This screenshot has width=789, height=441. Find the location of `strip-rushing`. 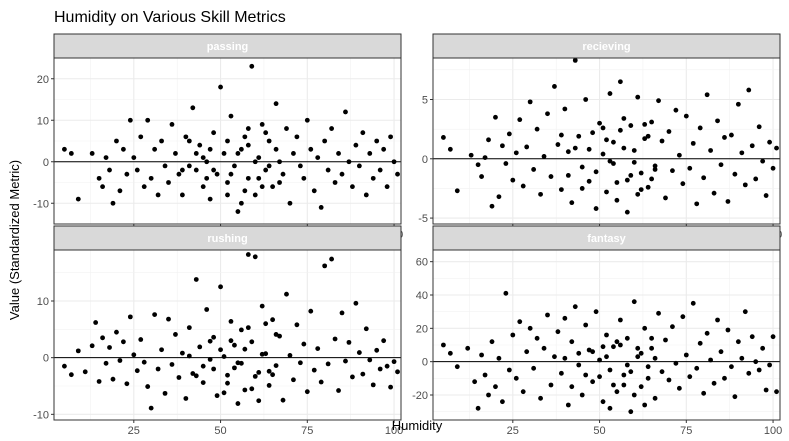

strip-rushing is located at coordinates (227, 238).